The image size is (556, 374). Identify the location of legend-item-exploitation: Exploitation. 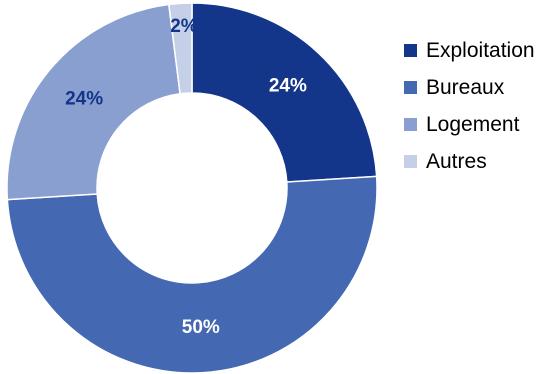
(469, 50).